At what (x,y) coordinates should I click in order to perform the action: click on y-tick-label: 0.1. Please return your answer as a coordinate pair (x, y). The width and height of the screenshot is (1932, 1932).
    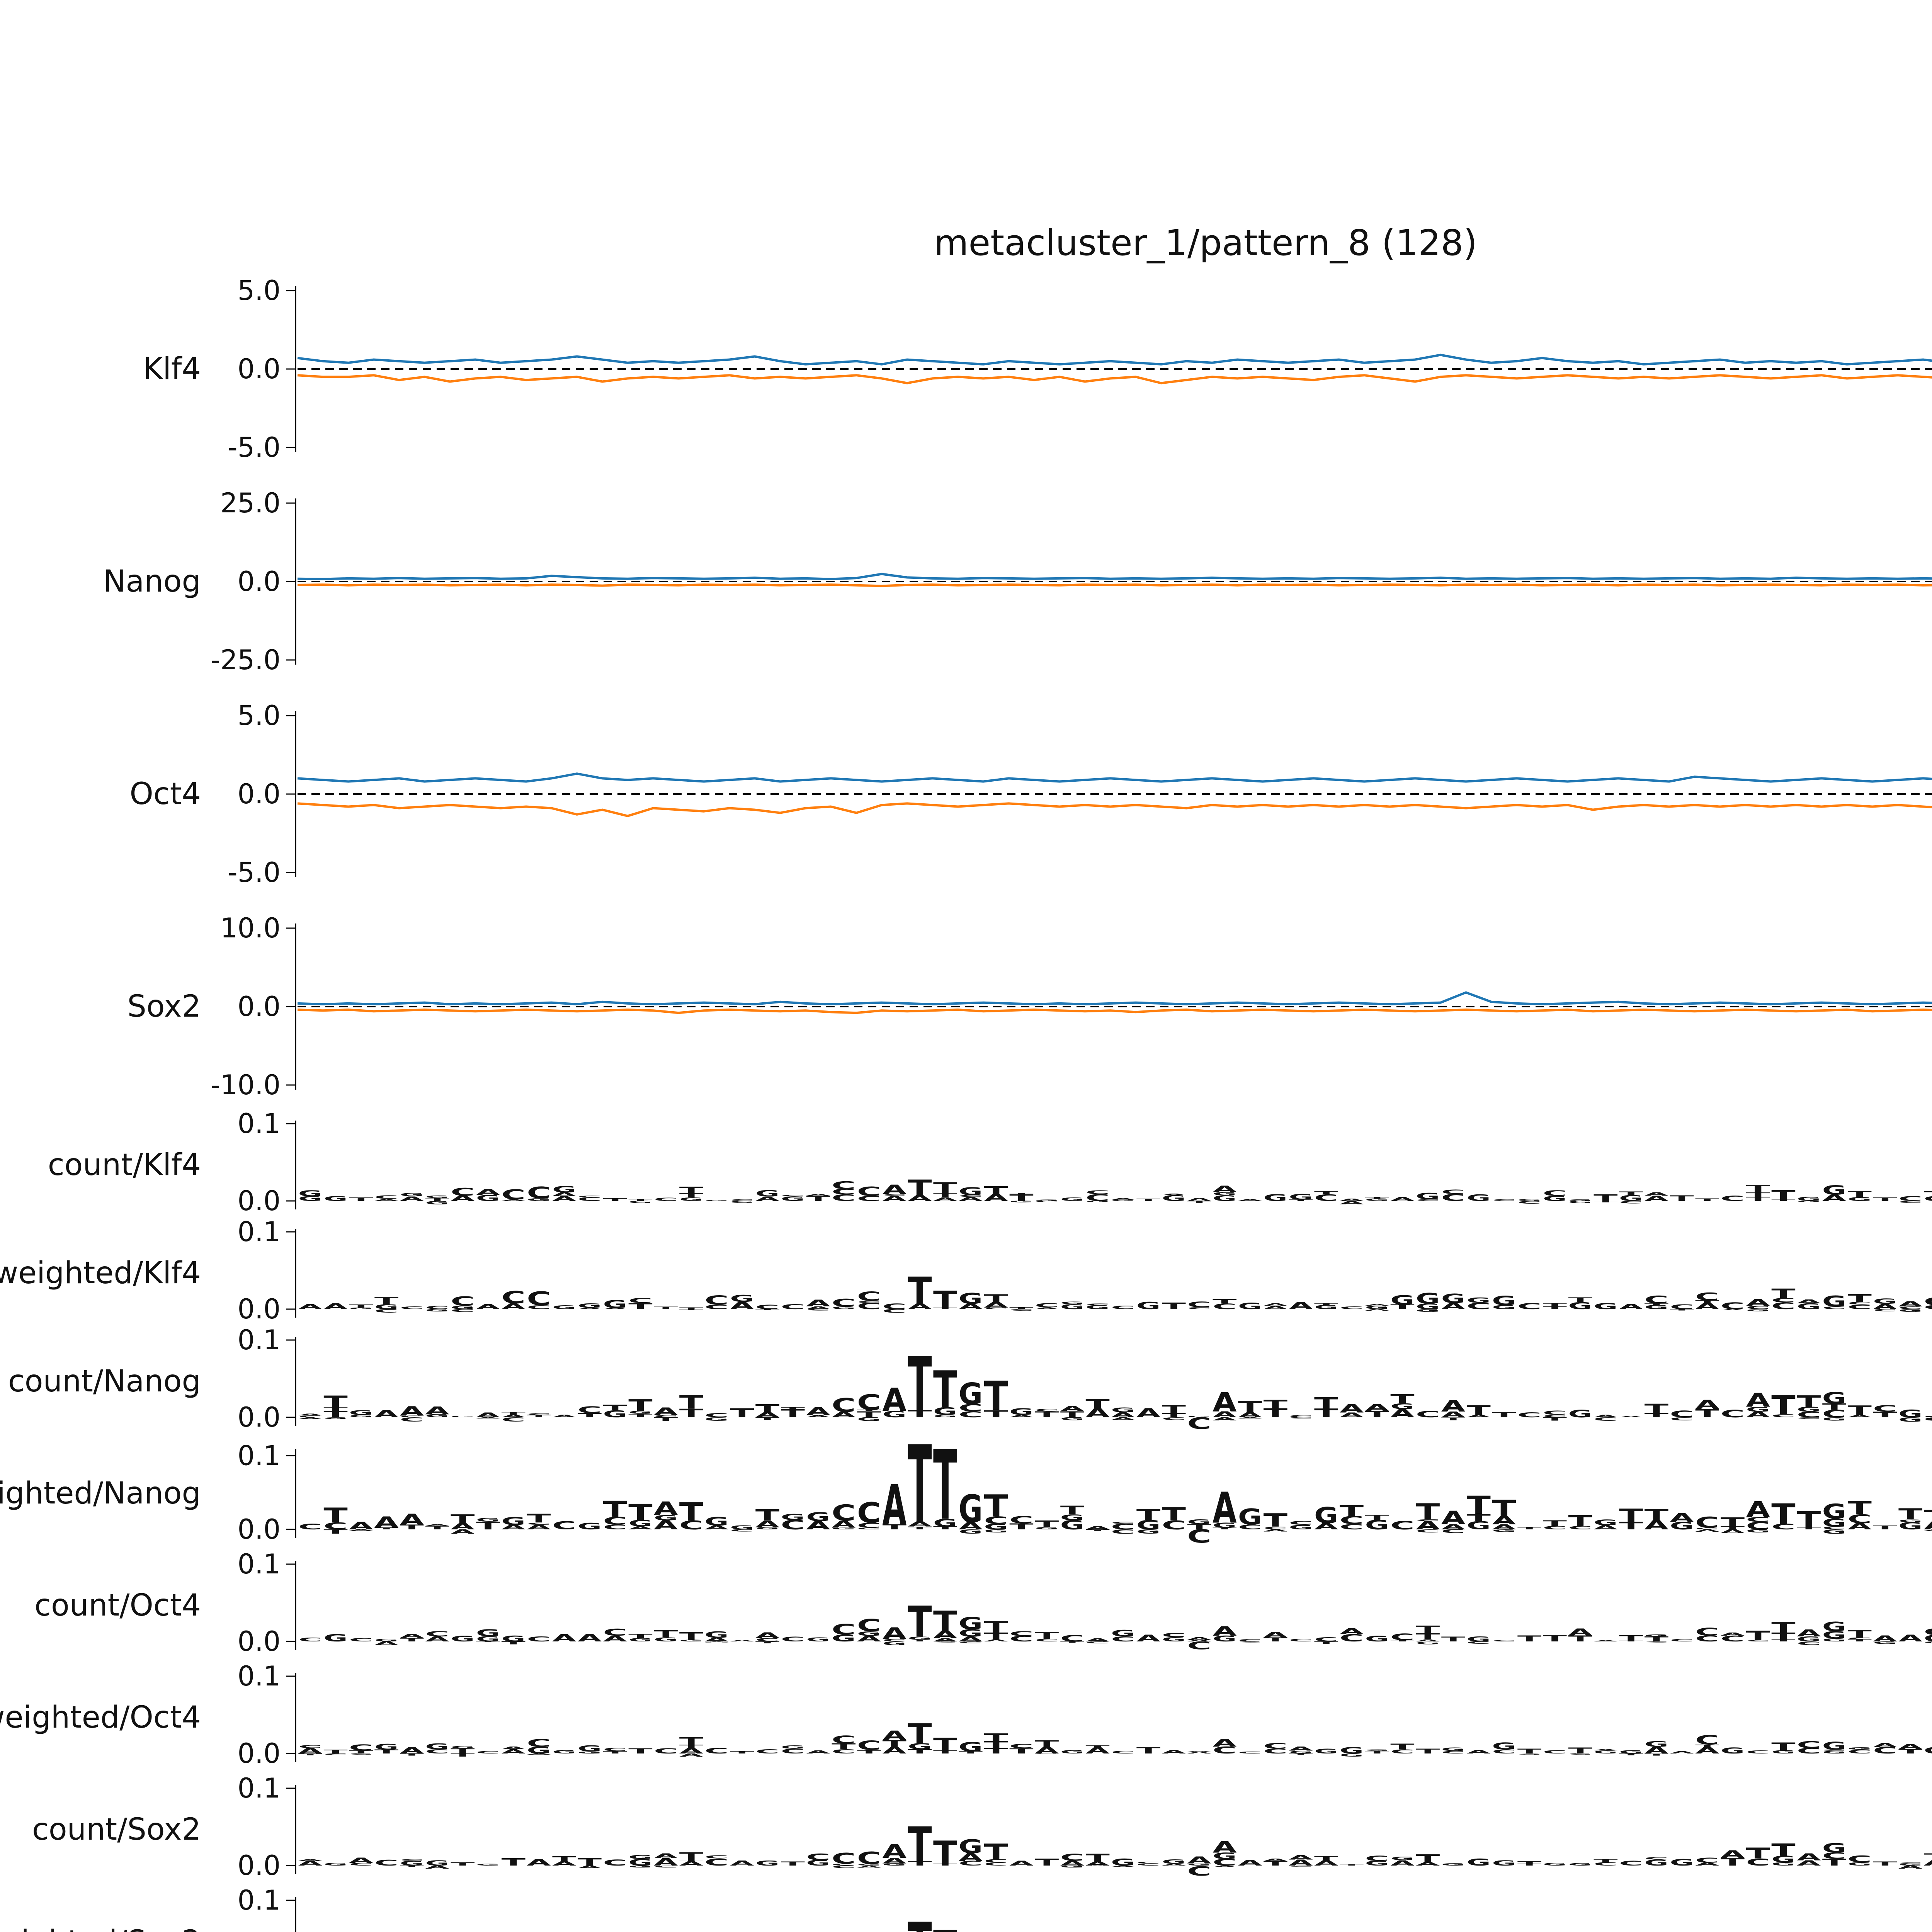
    Looking at the image, I should click on (259, 1340).